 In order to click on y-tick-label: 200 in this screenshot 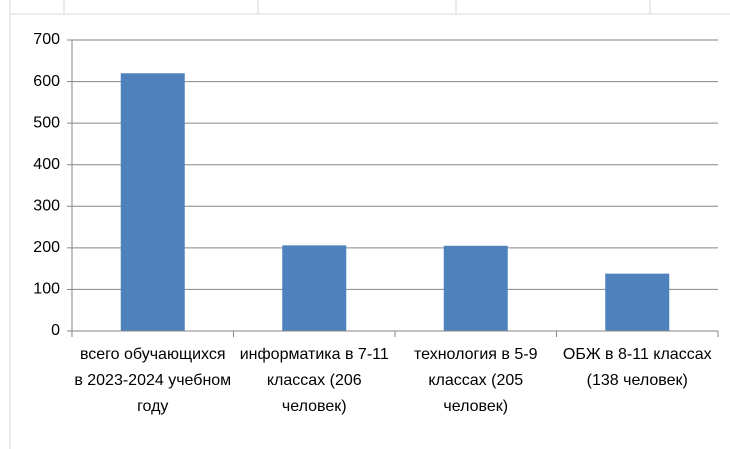, I will do `click(46, 247)`.